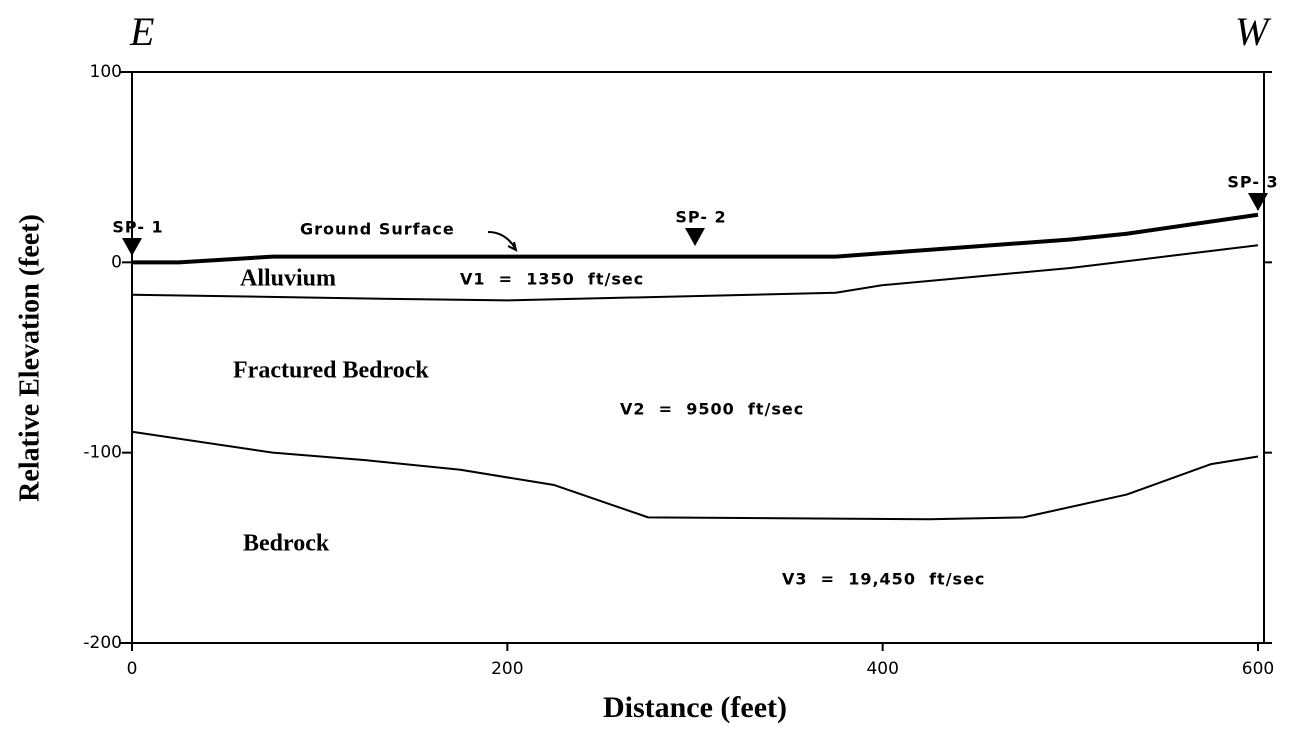 This screenshot has width=1294, height=730. What do you see at coordinates (882, 669) in the screenshot?
I see `x-tick-label: 400` at bounding box center [882, 669].